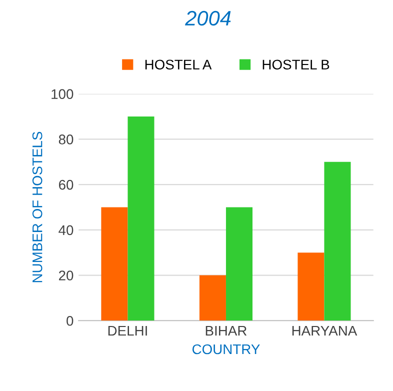 The height and width of the screenshot is (391, 393). What do you see at coordinates (66, 230) in the screenshot?
I see `y-tick-label: 40` at bounding box center [66, 230].